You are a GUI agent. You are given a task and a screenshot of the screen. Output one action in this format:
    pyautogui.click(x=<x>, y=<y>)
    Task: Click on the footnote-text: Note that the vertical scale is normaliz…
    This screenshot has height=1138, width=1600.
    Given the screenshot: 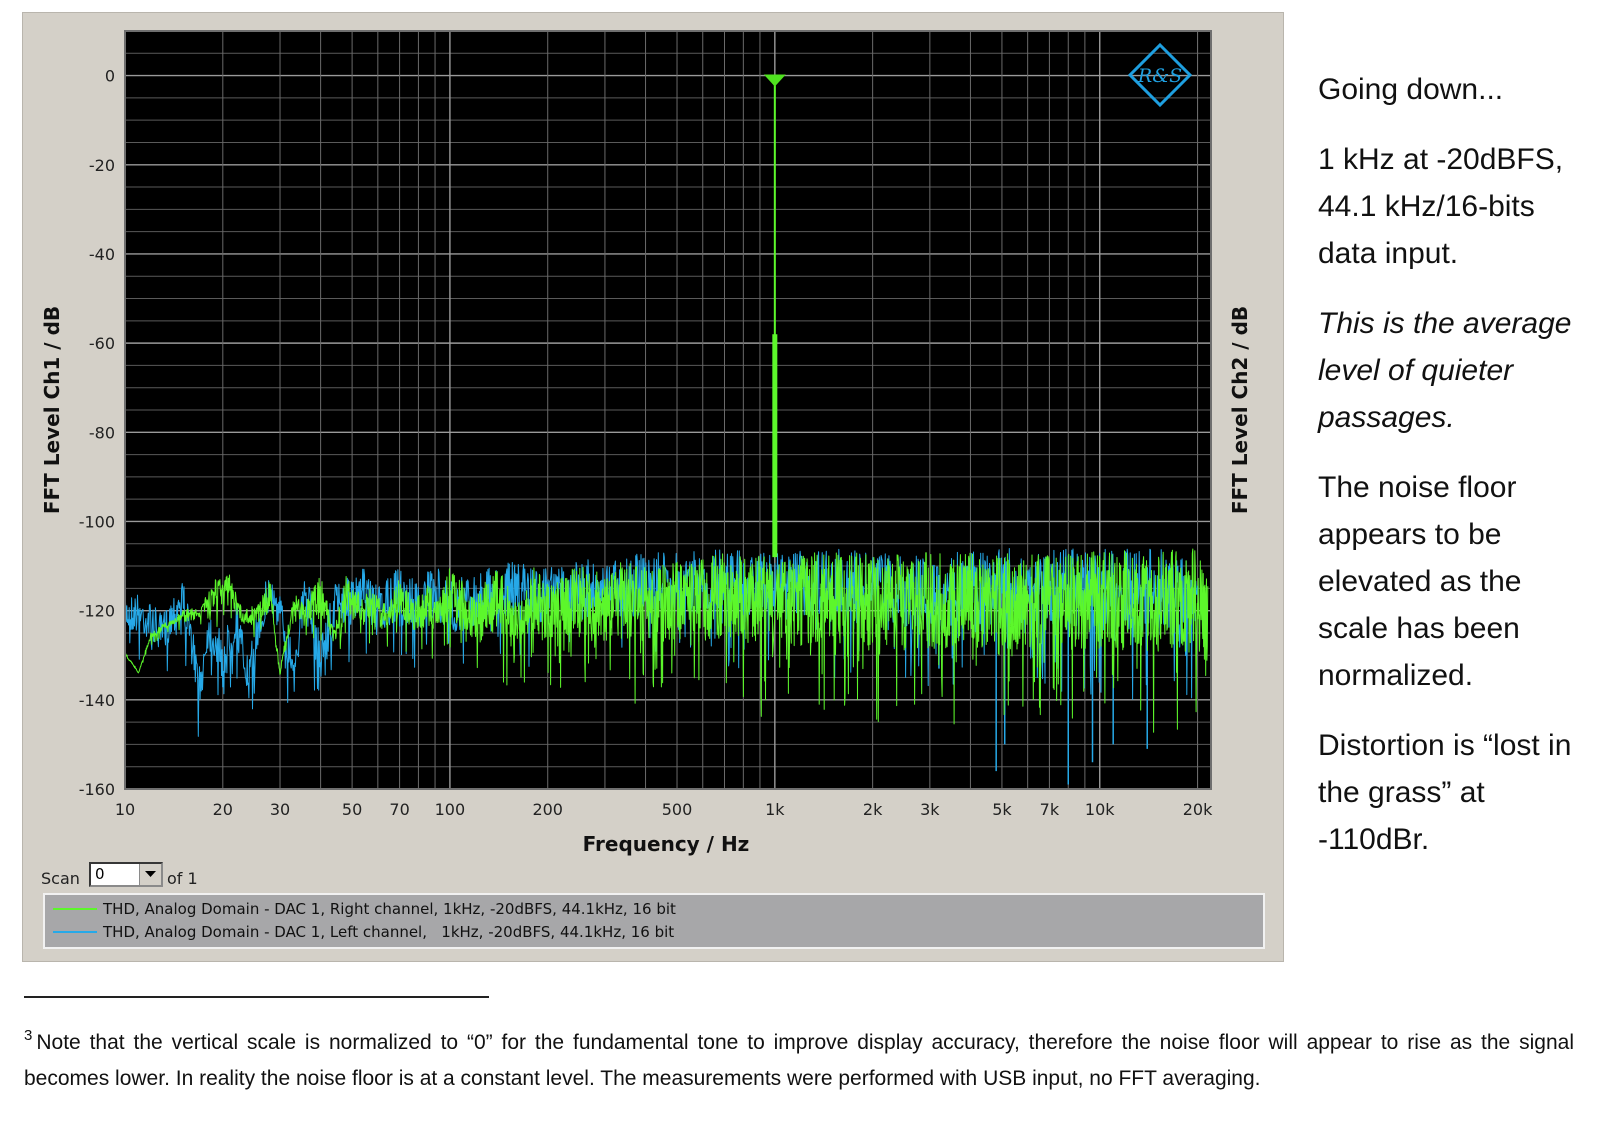 What is the action you would take?
    pyautogui.click(x=799, y=1060)
    